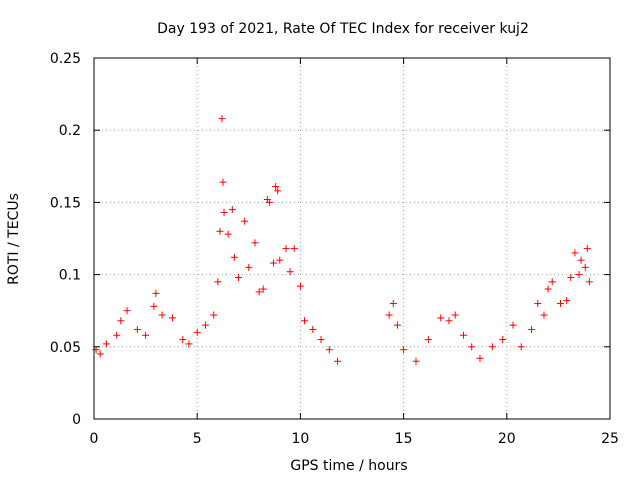  Describe the element at coordinates (300, 439) in the screenshot. I see `x-tick-label: 10` at that location.